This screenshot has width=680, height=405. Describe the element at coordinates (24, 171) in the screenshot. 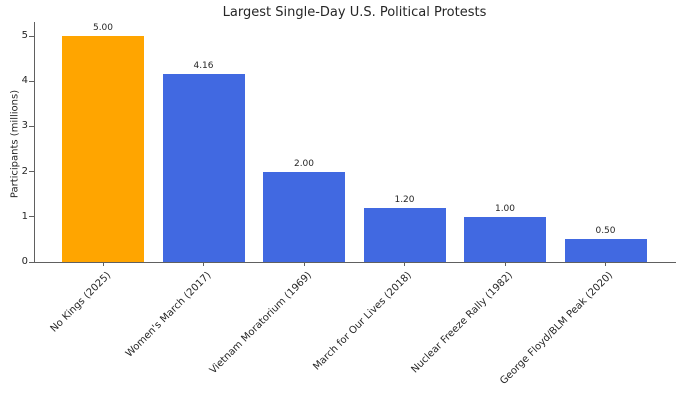

I see `y-tick-label: 2` at that location.